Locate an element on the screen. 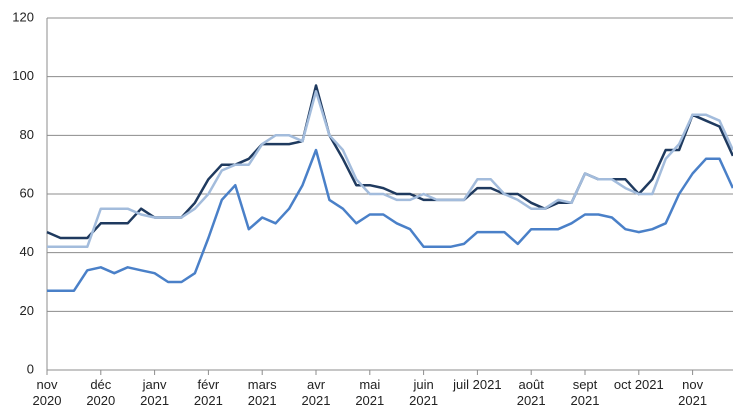  x-tick-label: nov 2021 is located at coordinates (693, 392).